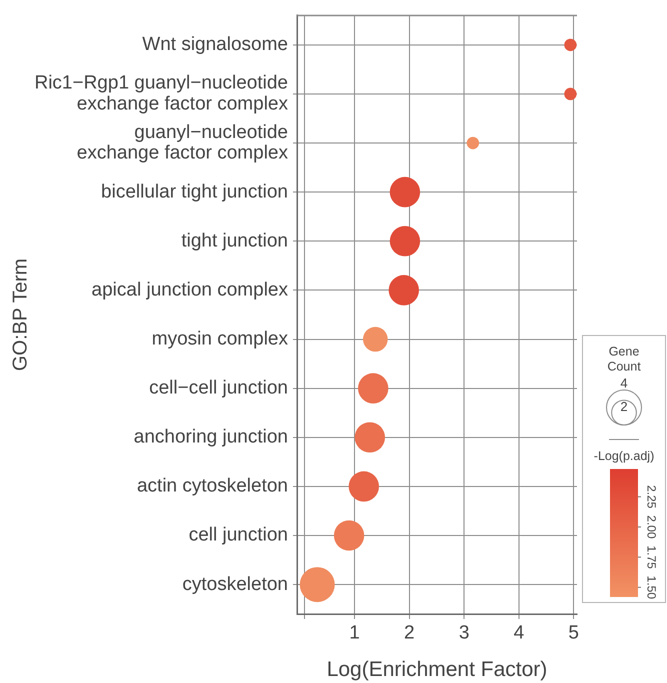 This screenshot has height=683, width=667. I want to click on x-tick-label: 5, so click(573, 633).